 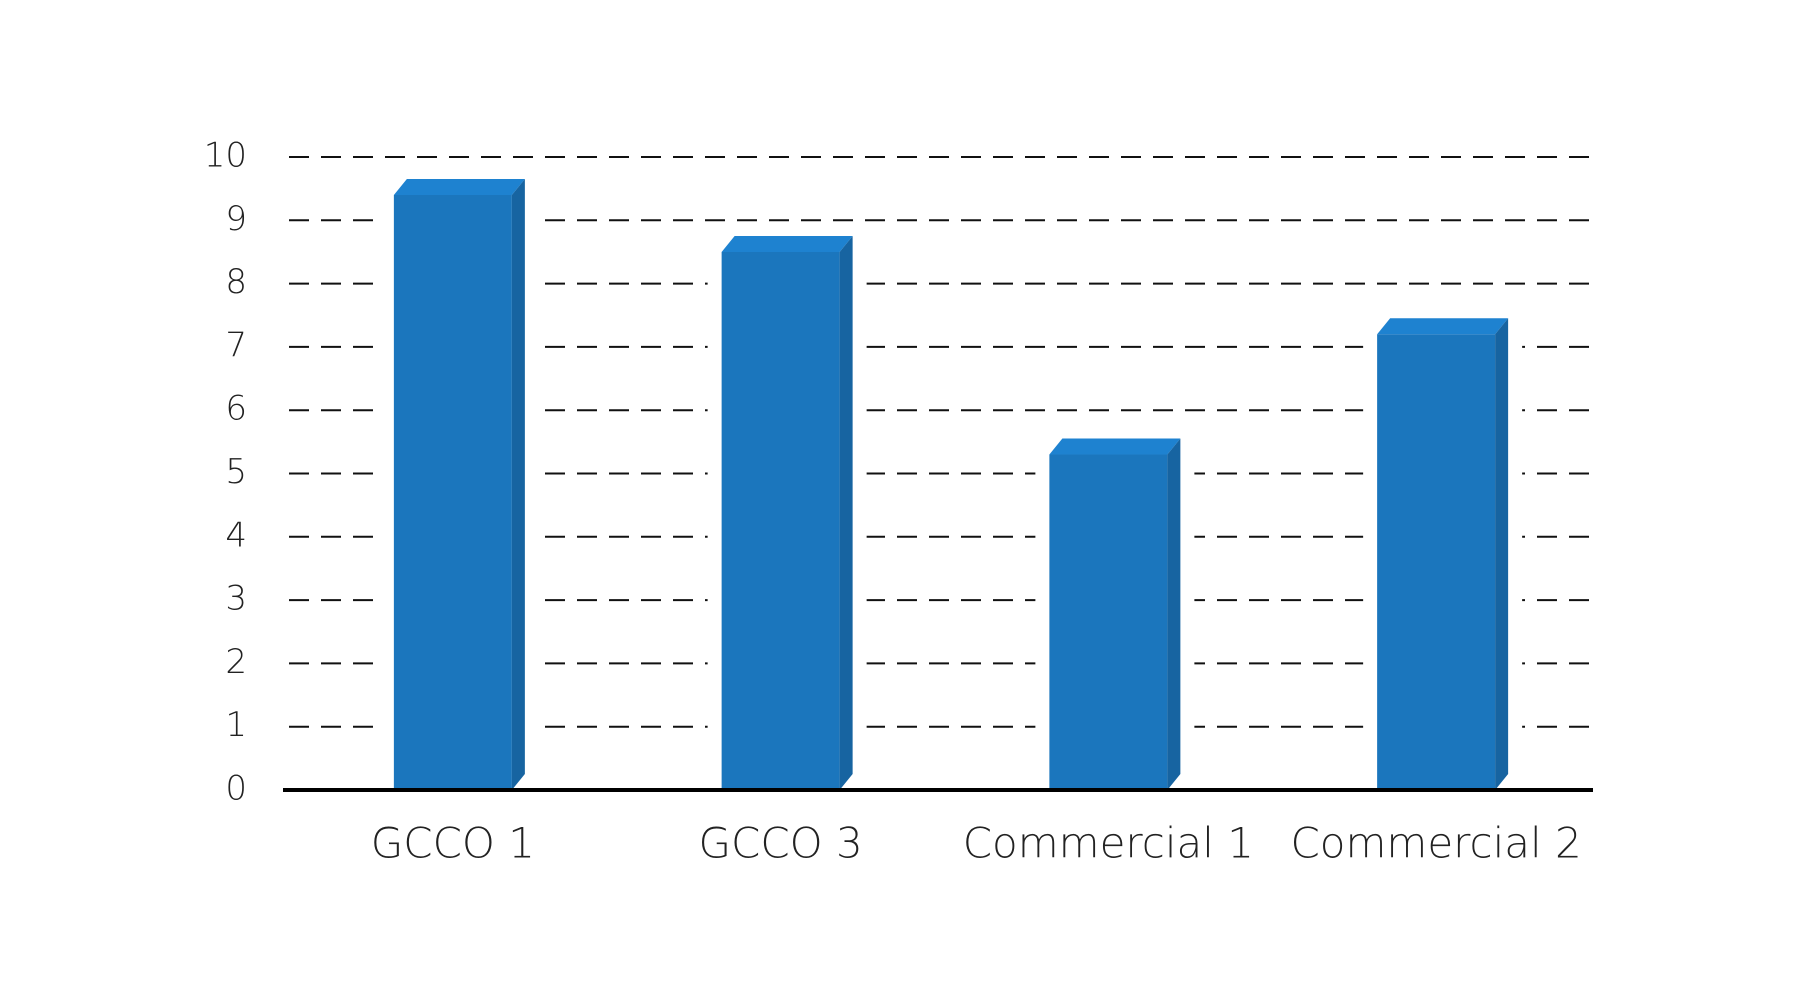 I want to click on y-tick-label: 5, so click(x=236, y=472).